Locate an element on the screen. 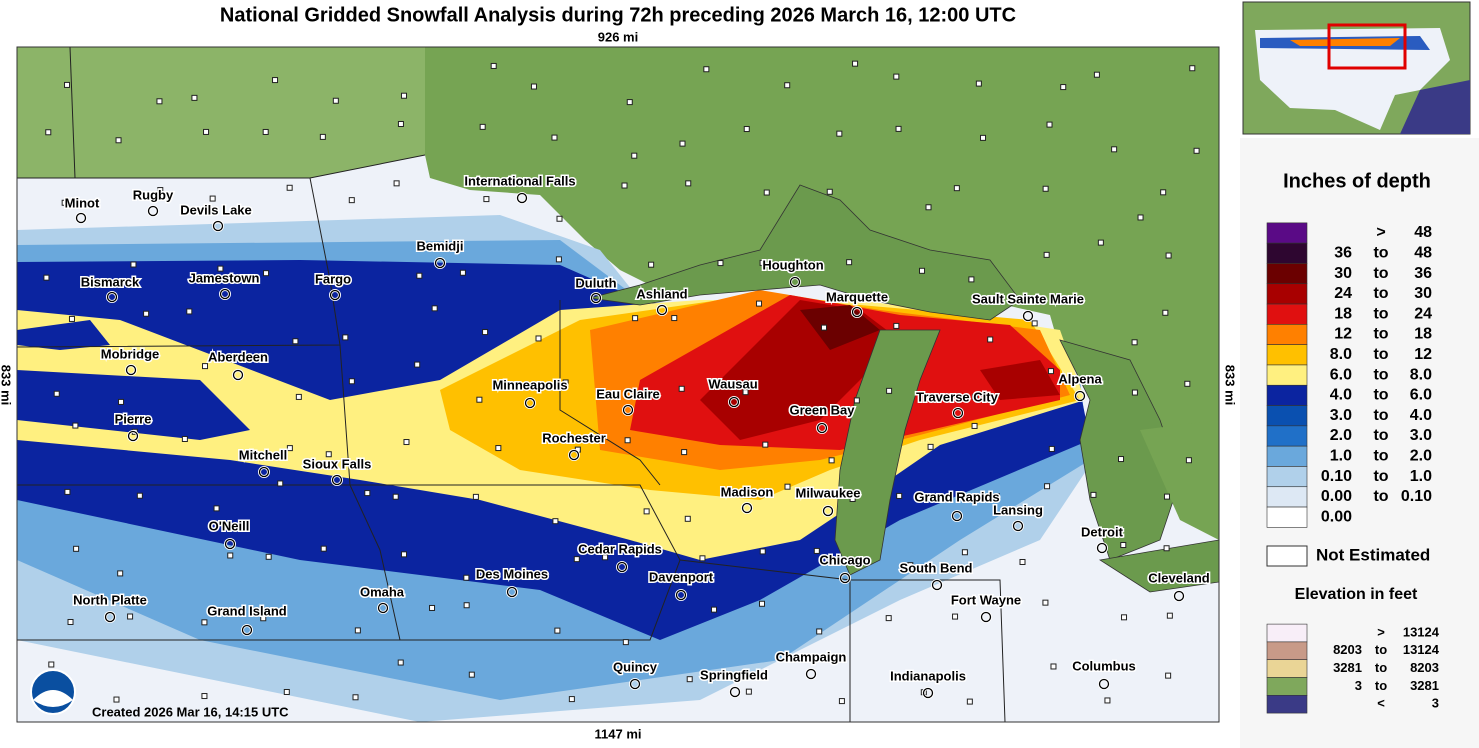 The height and width of the screenshot is (748, 1479). city-label: Rugby is located at coordinates (153, 194).